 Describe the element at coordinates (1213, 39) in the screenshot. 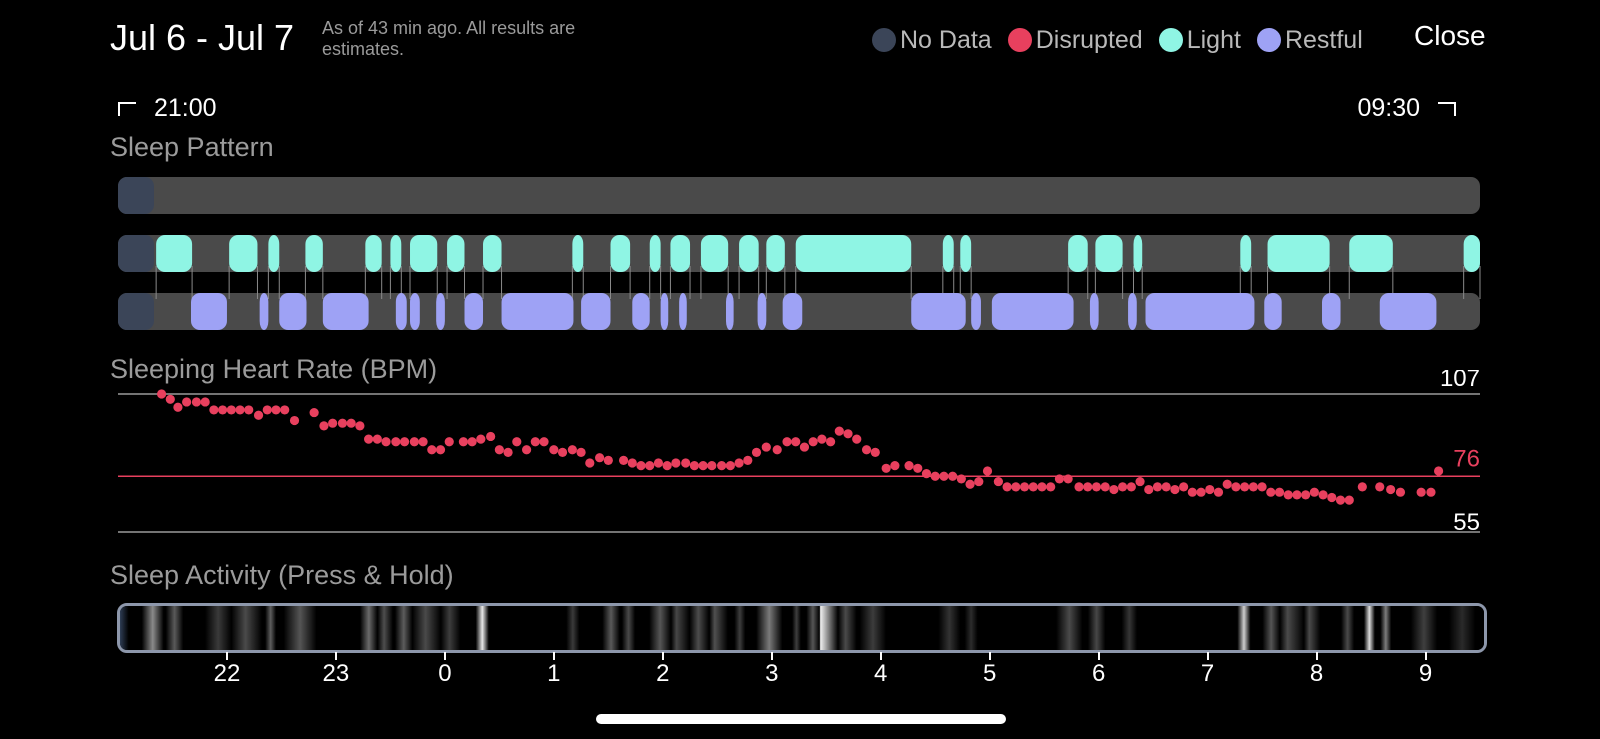

I see `legend-label: Light` at that location.